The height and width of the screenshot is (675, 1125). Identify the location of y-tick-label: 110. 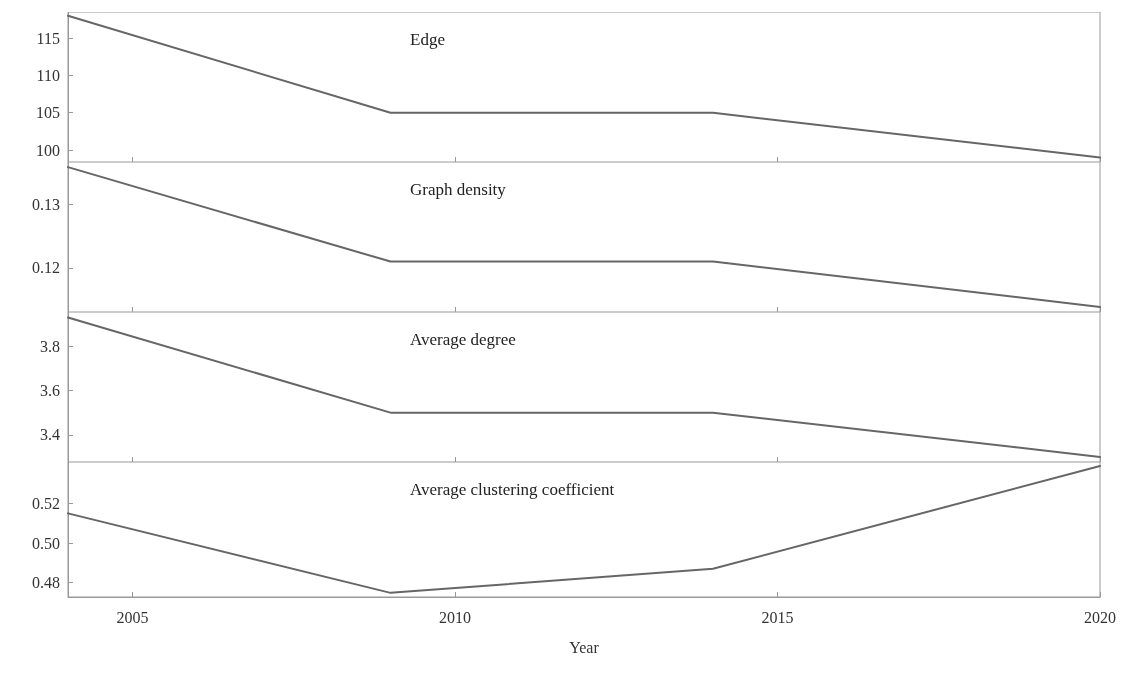
(48, 75).